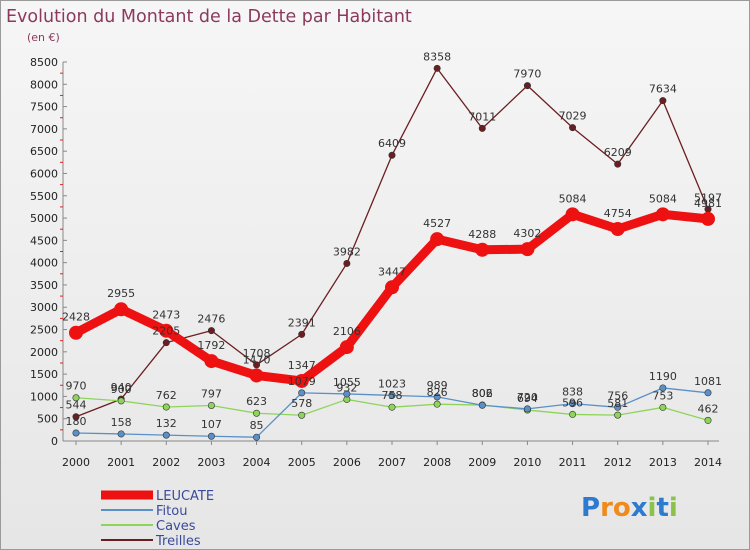 The height and width of the screenshot is (550, 750). I want to click on legend-item-leucate: LEUCATE, so click(157, 496).